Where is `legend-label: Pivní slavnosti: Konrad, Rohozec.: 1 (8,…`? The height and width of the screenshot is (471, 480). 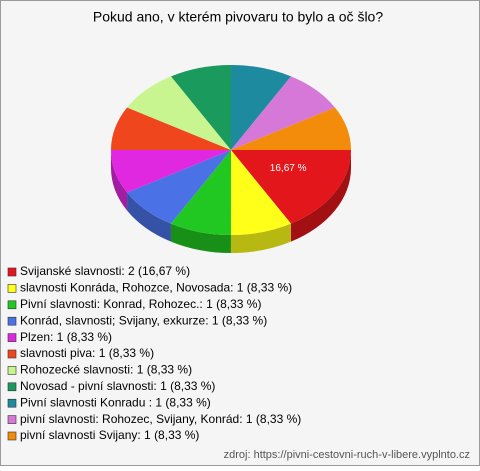
legend-label: Pivní slavnosti: Konrad, Rohozec.: 1 (8,… is located at coordinates (140, 304).